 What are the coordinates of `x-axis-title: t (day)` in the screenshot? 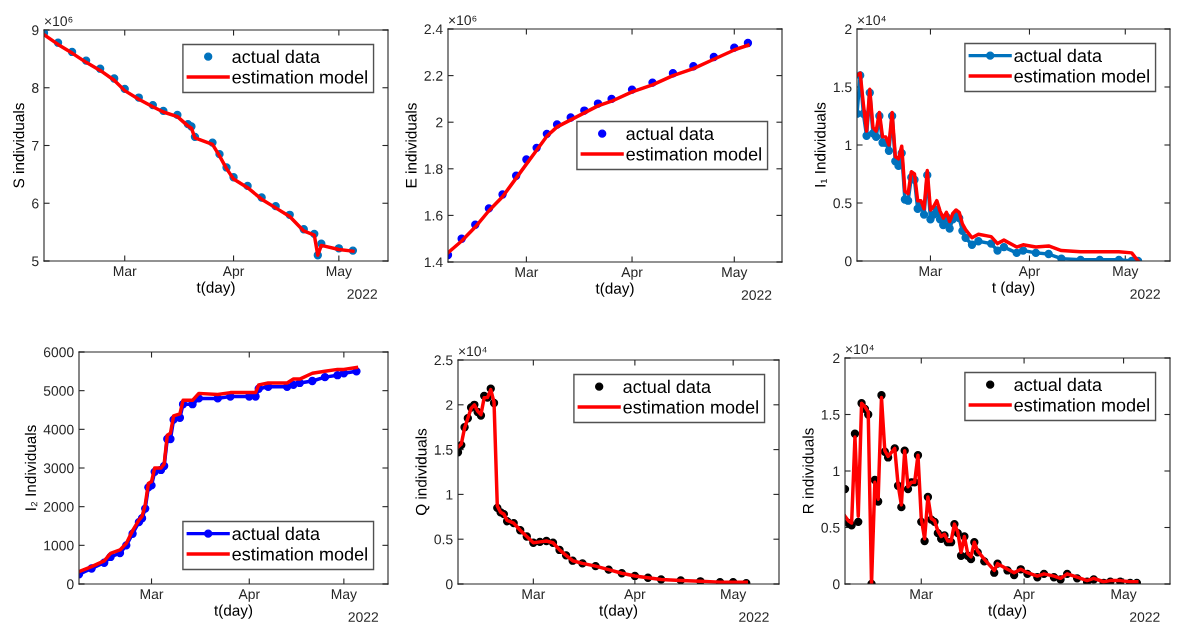 It's located at (1013, 288).